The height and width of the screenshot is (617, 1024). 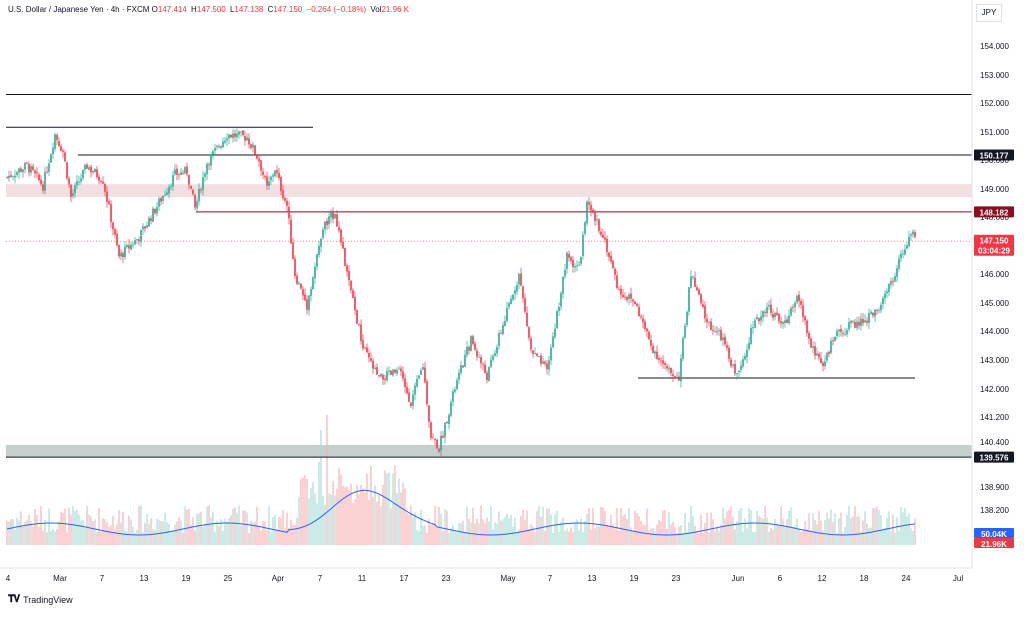 What do you see at coordinates (40, 599) in the screenshot?
I see `tradingview-branding: 𝐓𝐕 TradingView` at bounding box center [40, 599].